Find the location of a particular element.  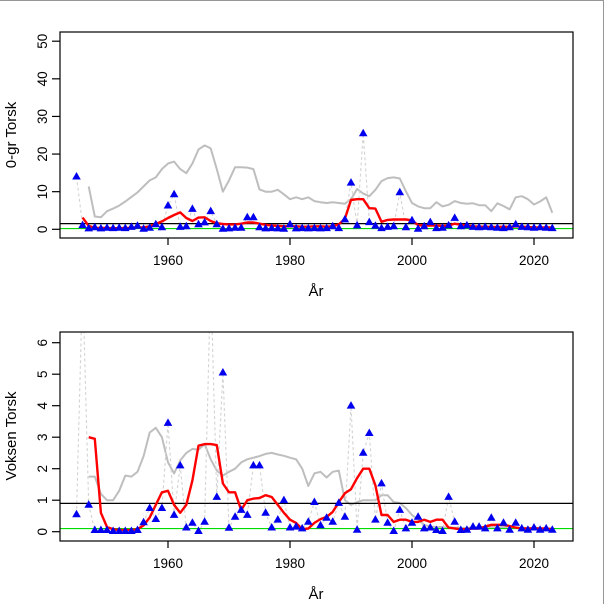

y-tick-label: 2 is located at coordinates (42, 469).